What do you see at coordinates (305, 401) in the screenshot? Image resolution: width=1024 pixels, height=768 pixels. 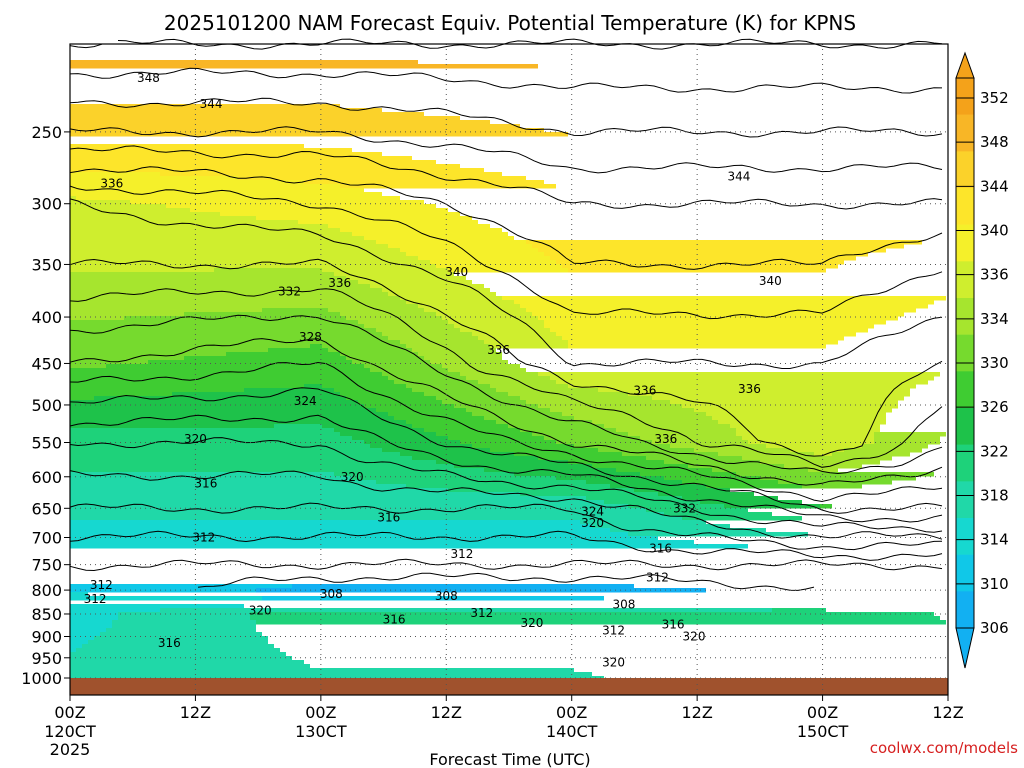 I see `contour-label: 324` at bounding box center [305, 401].